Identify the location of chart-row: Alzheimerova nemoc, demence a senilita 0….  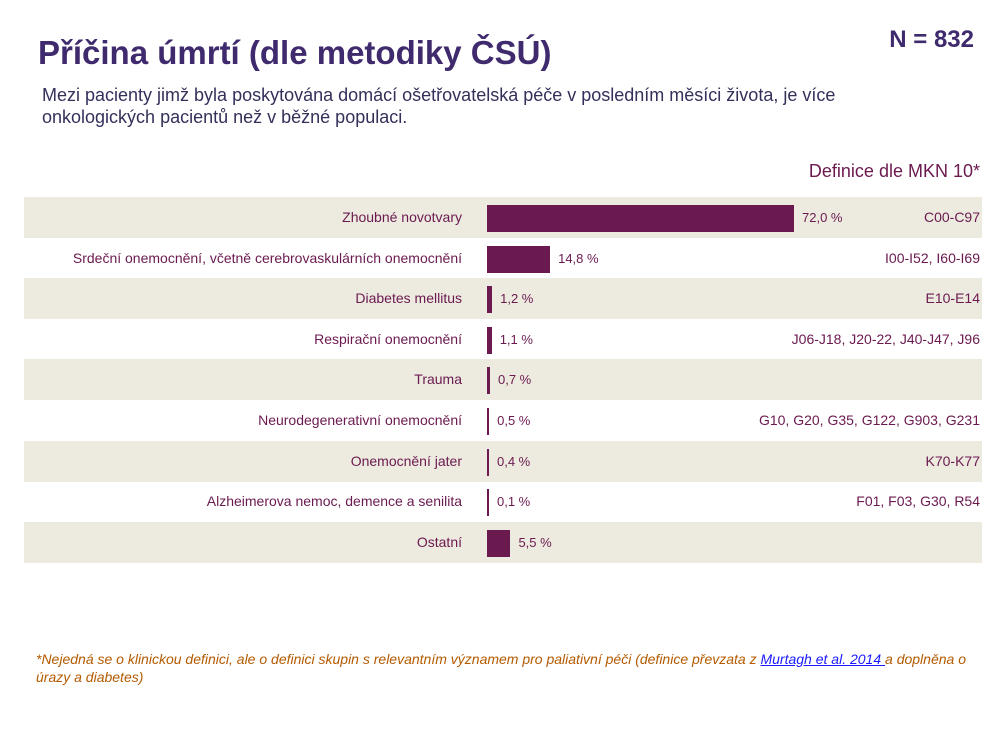
(503, 501).